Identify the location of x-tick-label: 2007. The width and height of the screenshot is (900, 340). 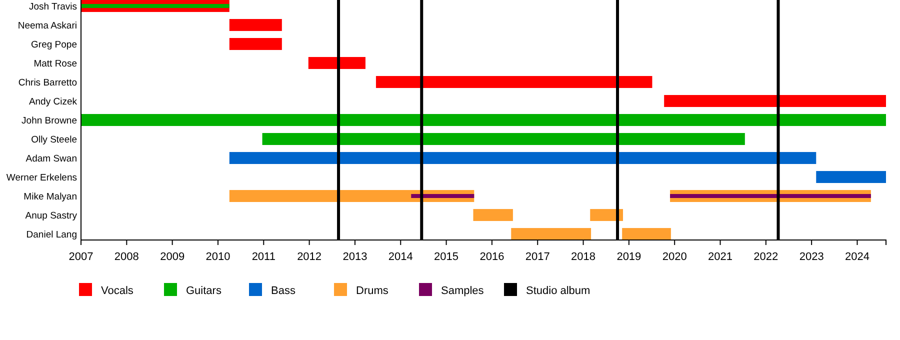
(81, 257).